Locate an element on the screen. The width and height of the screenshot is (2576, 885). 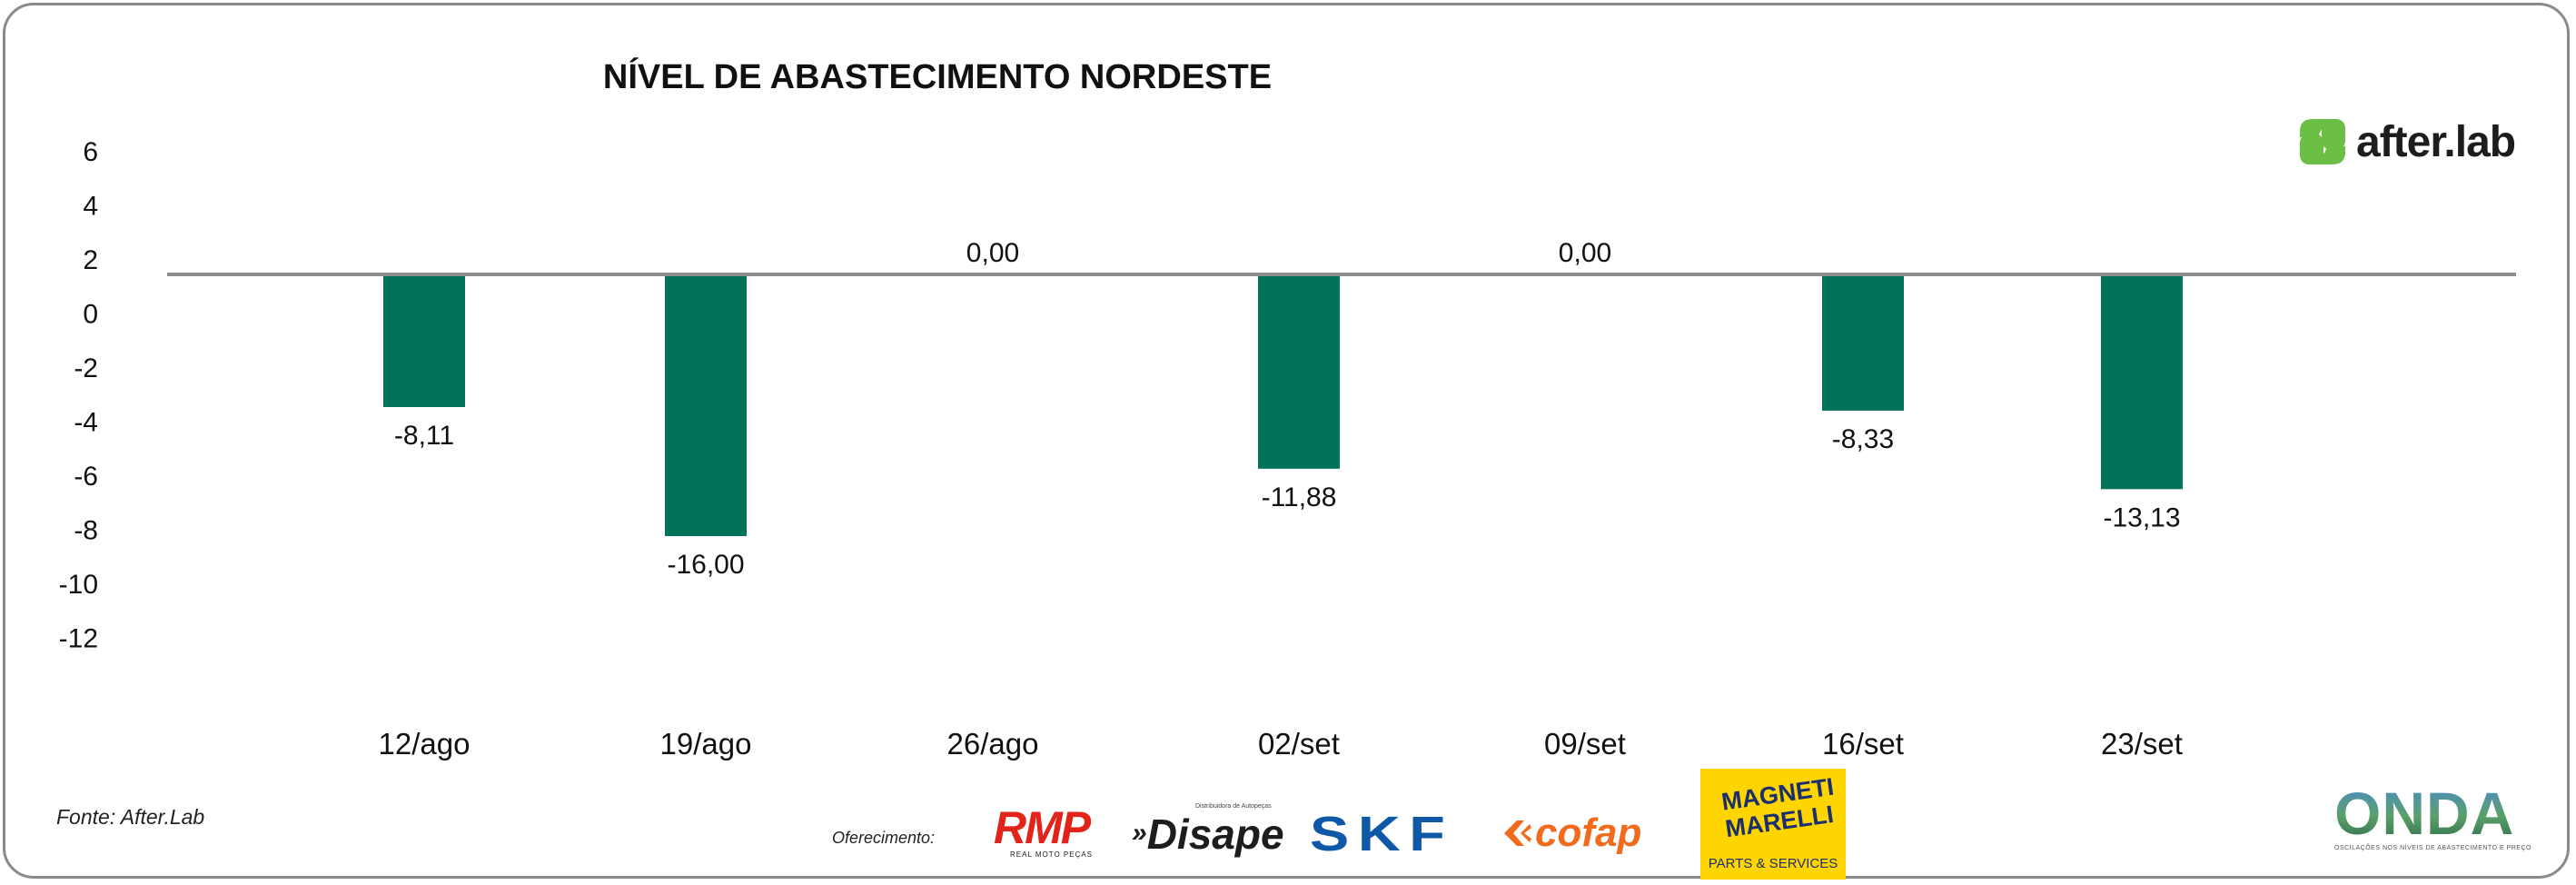
after-lab-wordmark: after.lab is located at coordinates (2436, 141).